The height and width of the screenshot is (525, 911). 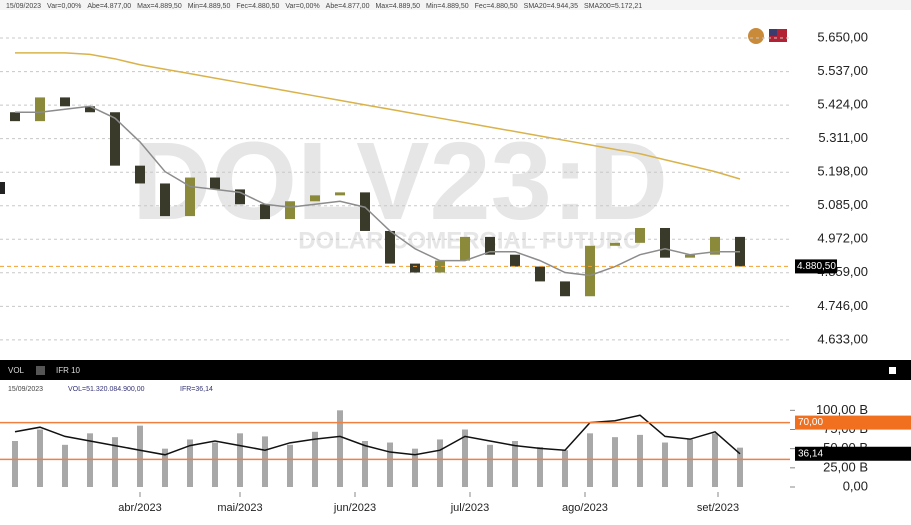 What do you see at coordinates (40, 370) in the screenshot?
I see `close-button` at bounding box center [40, 370].